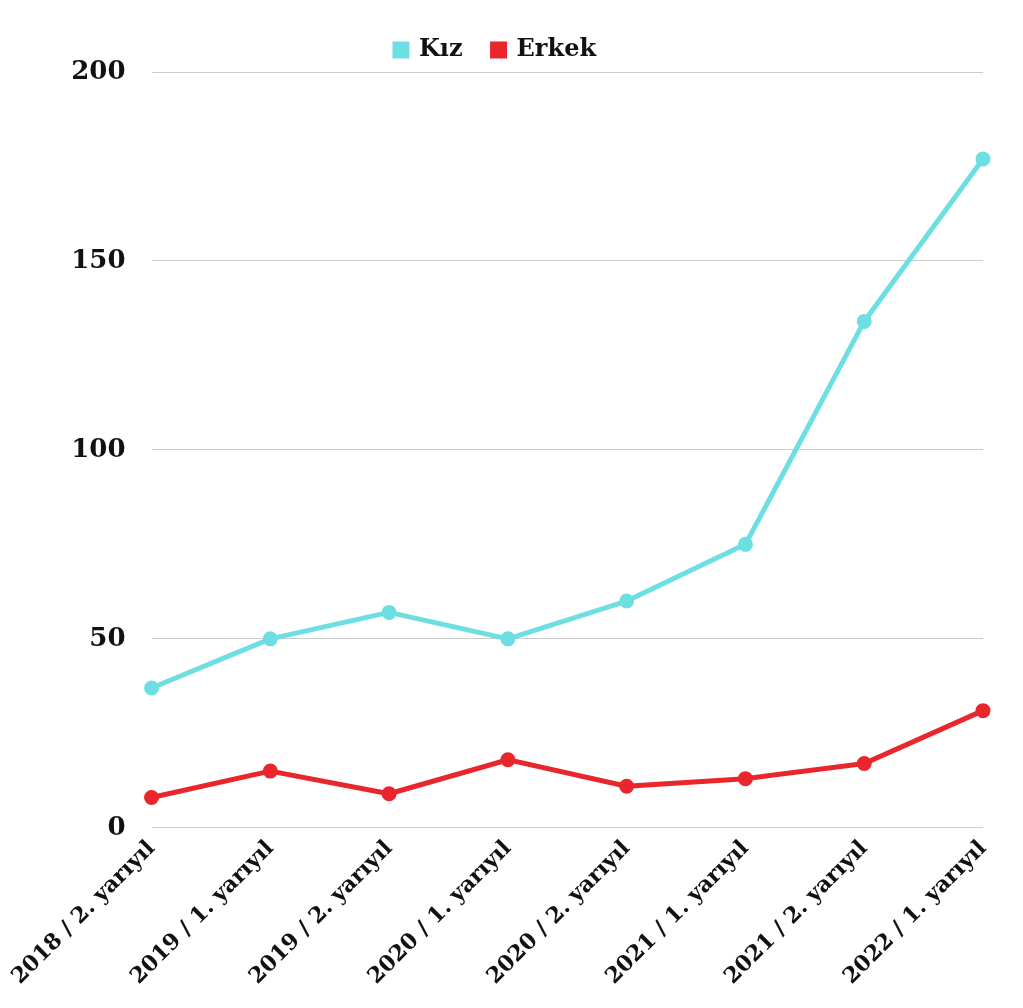 This screenshot has width=1023, height=1008. I want to click on y-tick-label: 200, so click(98, 69).